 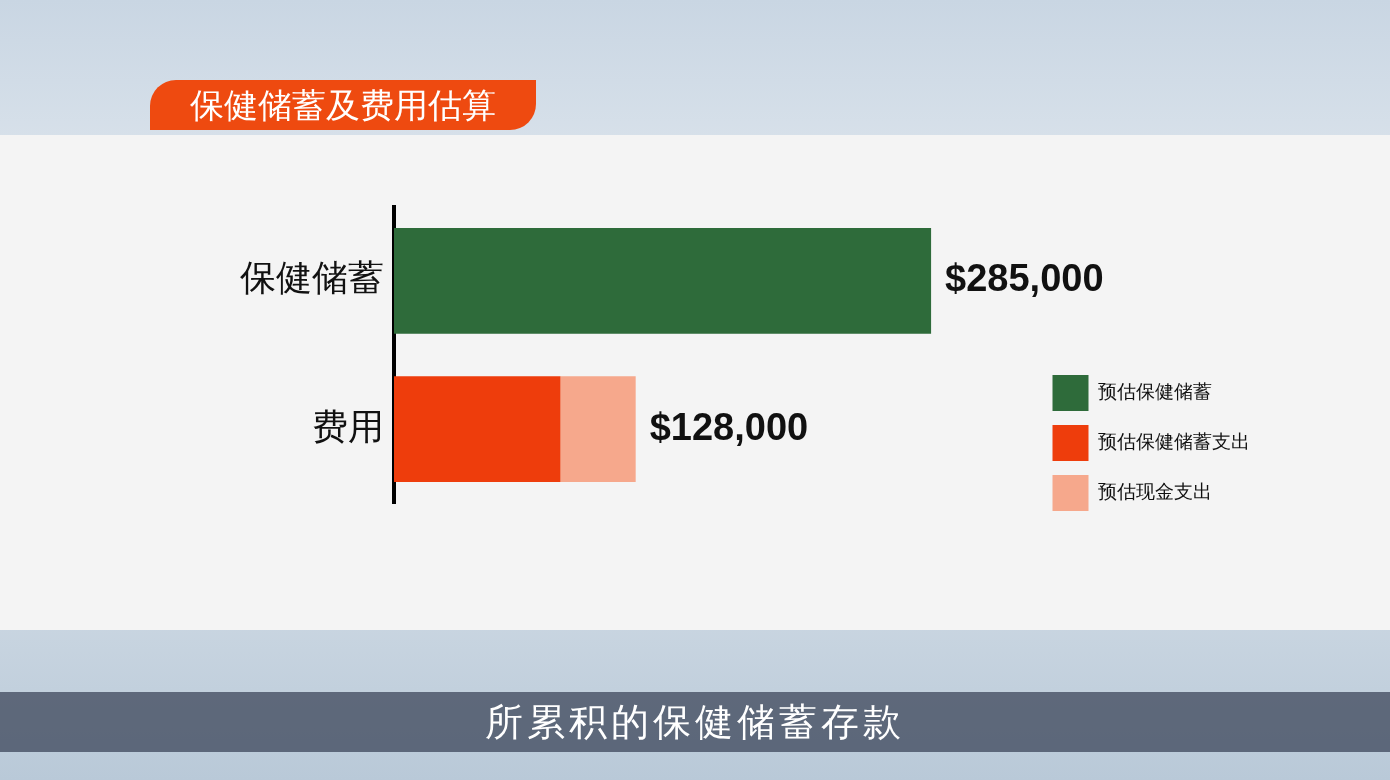 I want to click on text: 所累积的保健储蓄存款, so click(x=695, y=722).